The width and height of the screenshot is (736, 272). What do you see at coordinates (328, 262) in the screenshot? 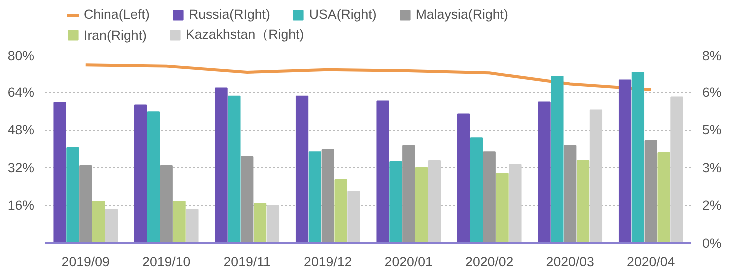
I see `x-tick-label: 2019/12` at bounding box center [328, 262].